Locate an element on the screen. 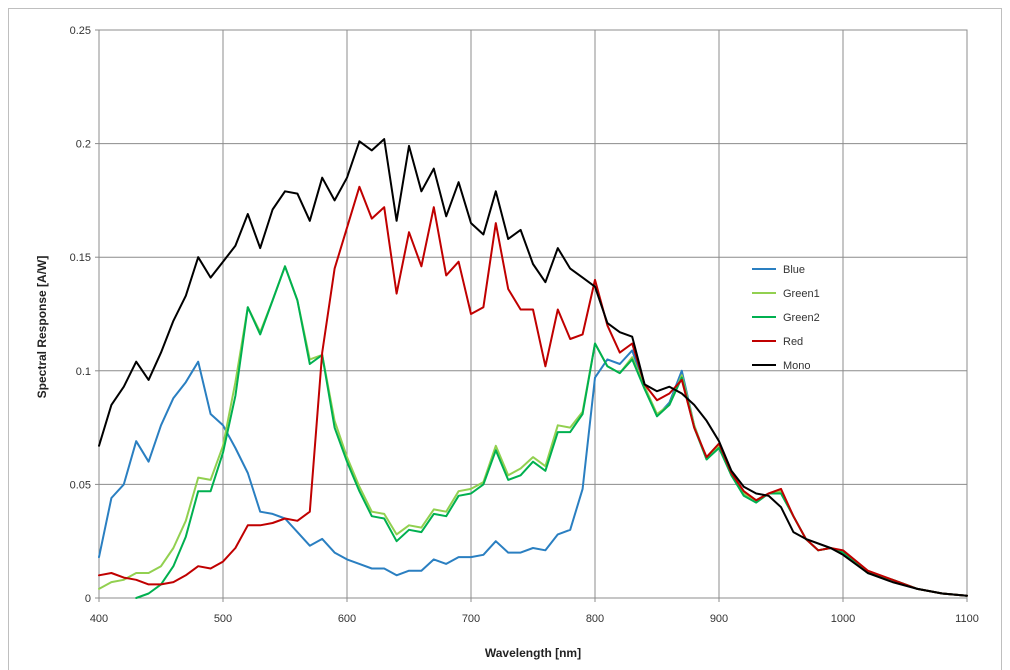  y-axis-label: Spectral Response [A/W] is located at coordinates (42, 327).